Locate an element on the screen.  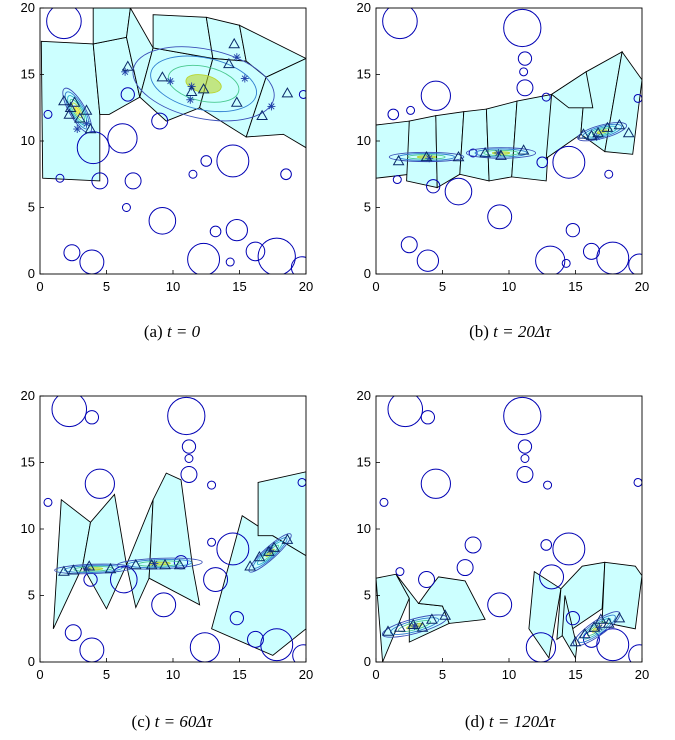
y-tick-label: 10 is located at coordinates (28, 140).